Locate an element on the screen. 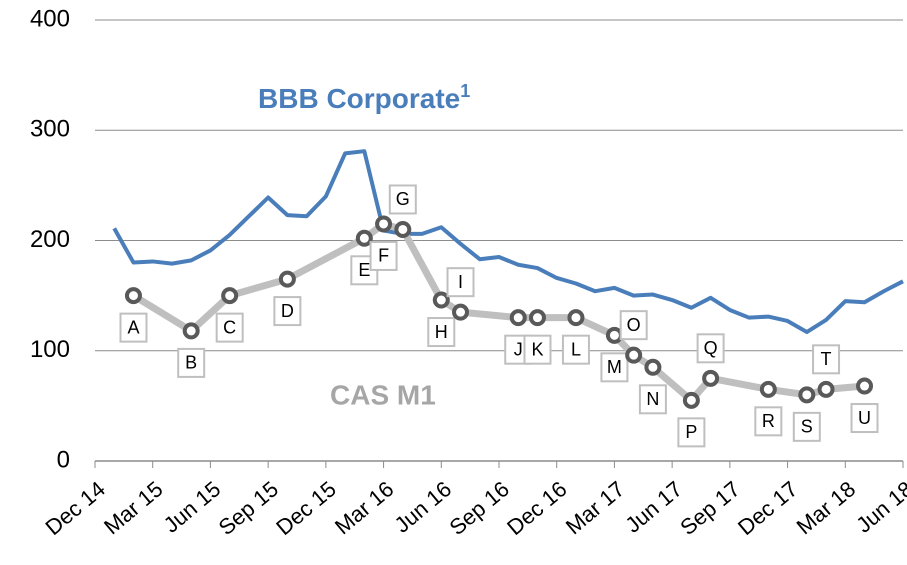 Image resolution: width=907 pixels, height=565 pixels. point-label: T is located at coordinates (826, 359).